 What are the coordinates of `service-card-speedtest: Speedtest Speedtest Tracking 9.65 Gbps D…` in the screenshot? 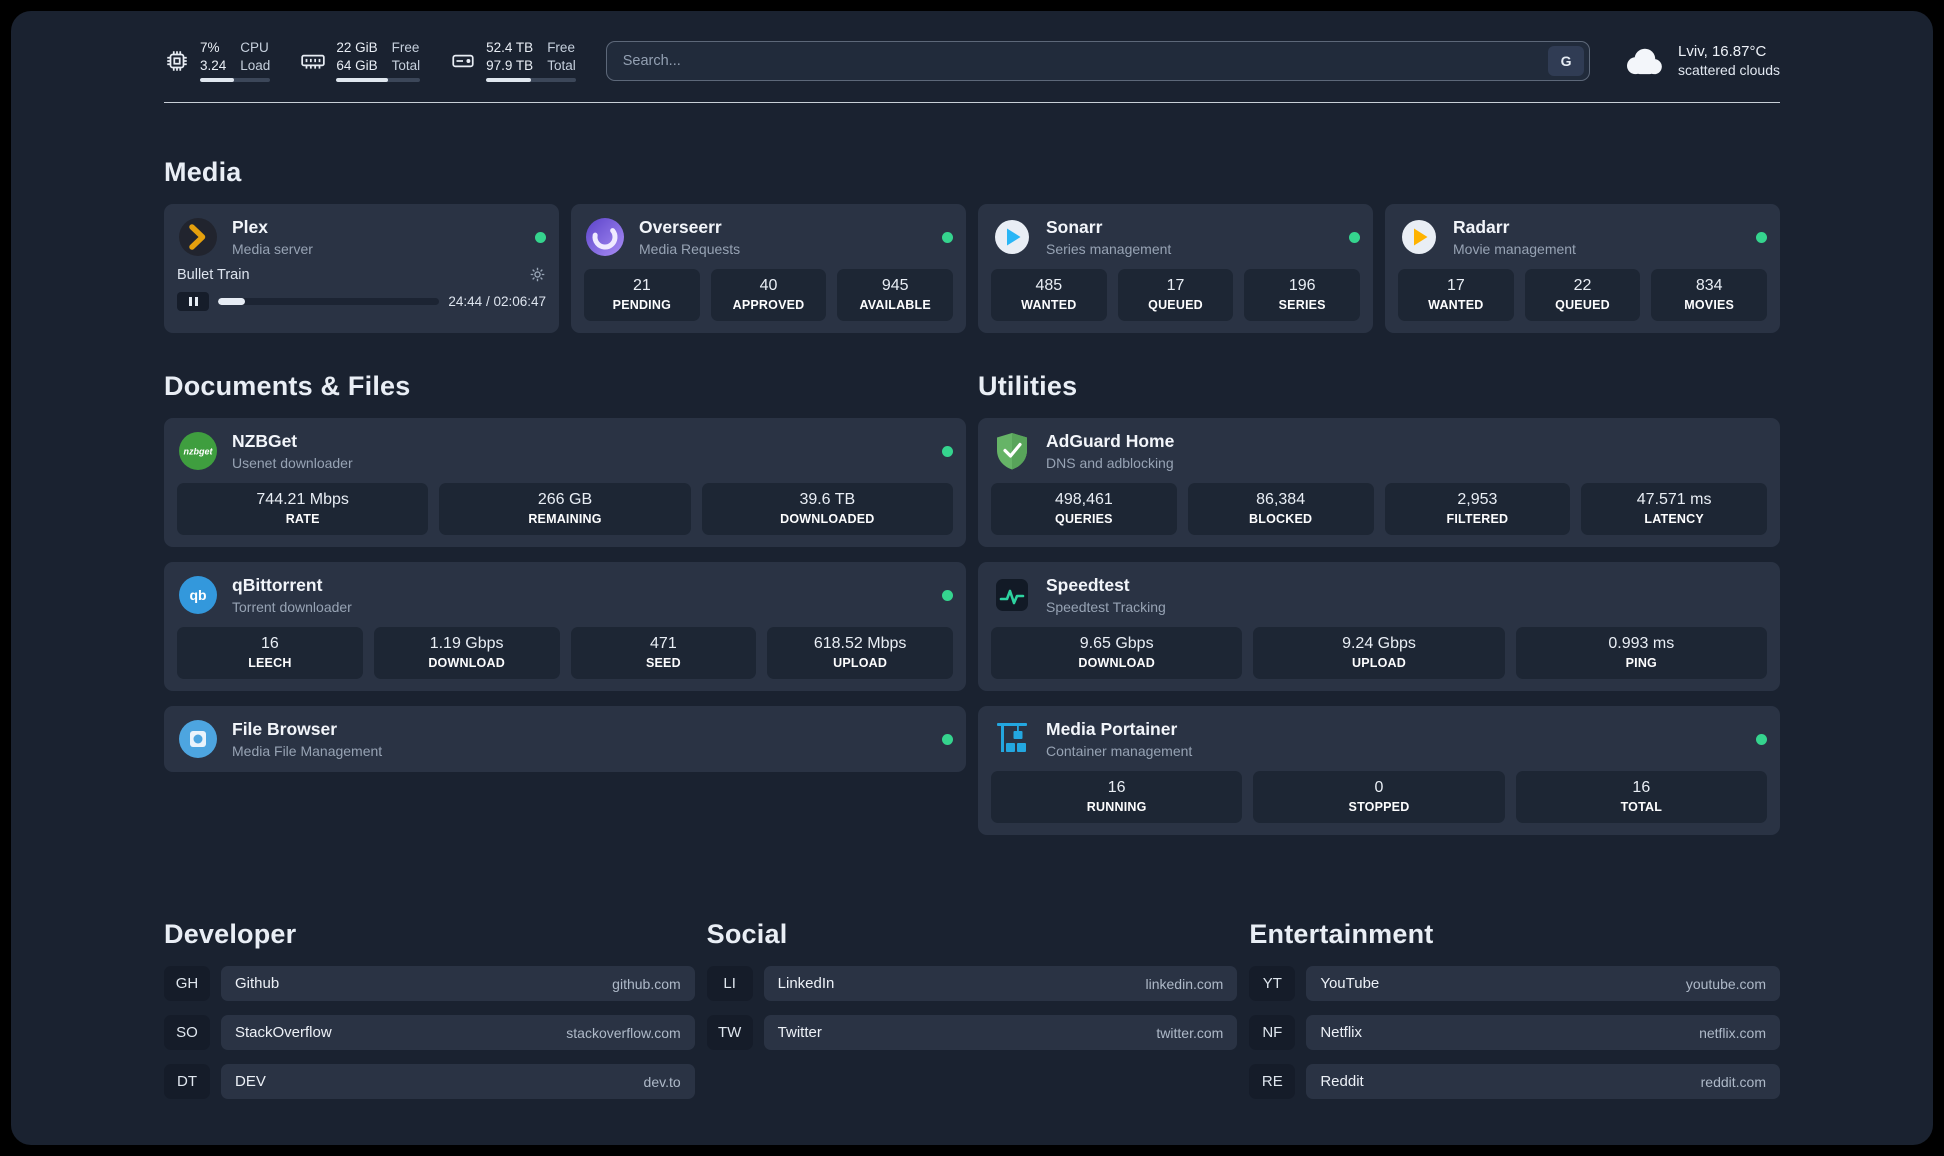 It's located at (1379, 627).